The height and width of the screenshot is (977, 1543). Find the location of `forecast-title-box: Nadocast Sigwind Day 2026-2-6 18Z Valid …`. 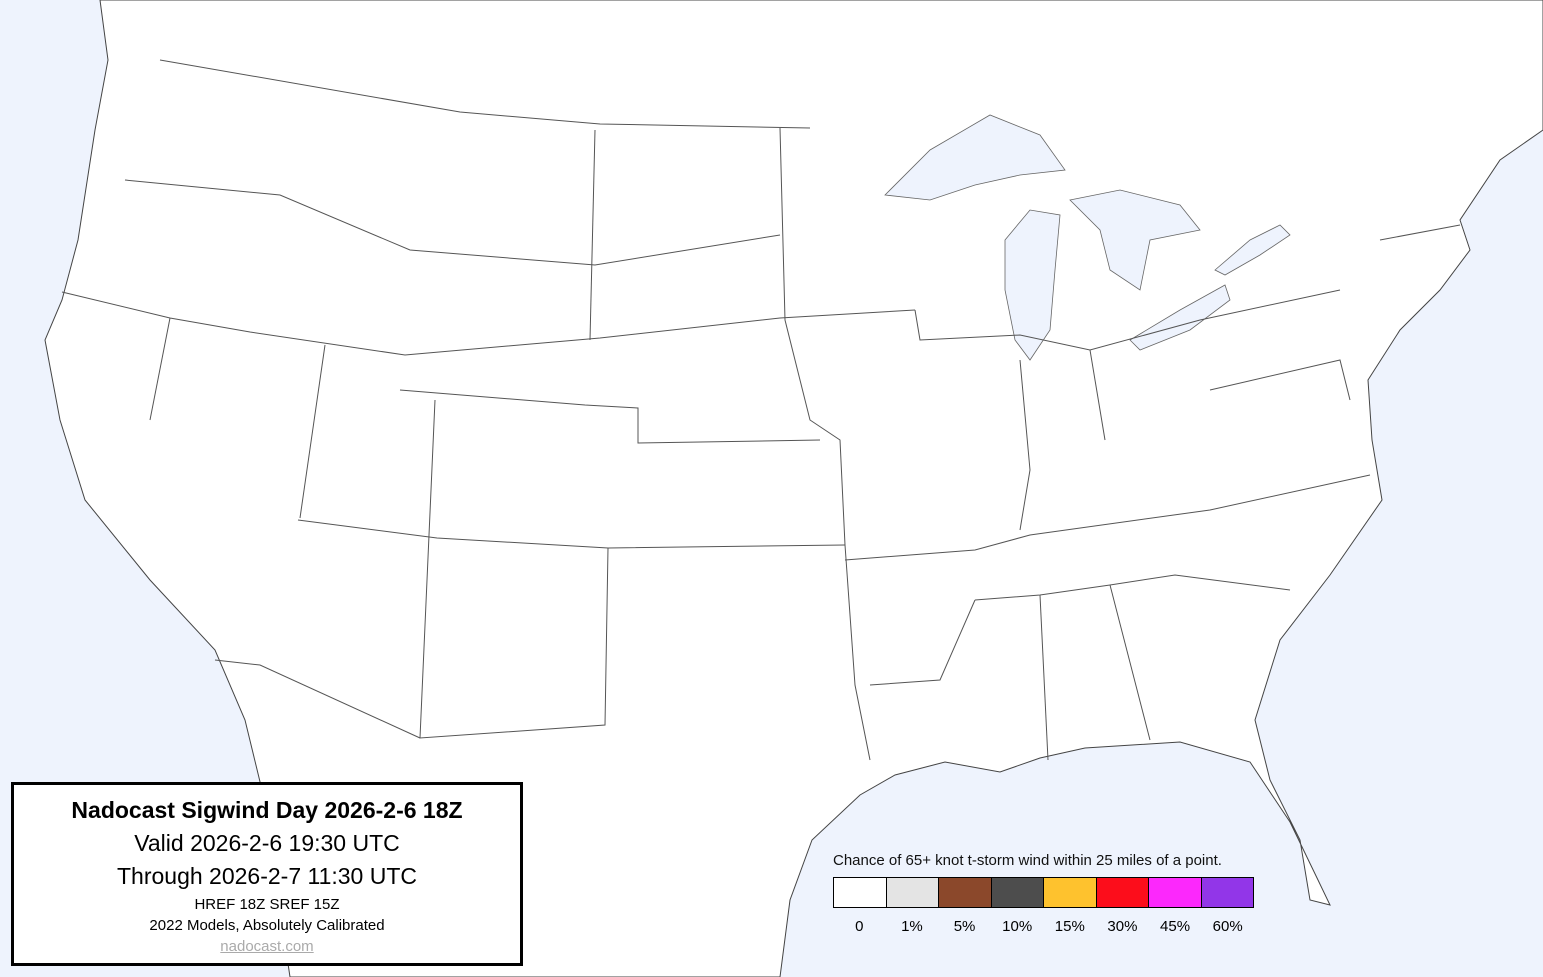

forecast-title-box: Nadocast Sigwind Day 2026-2-6 18Z Valid … is located at coordinates (267, 874).